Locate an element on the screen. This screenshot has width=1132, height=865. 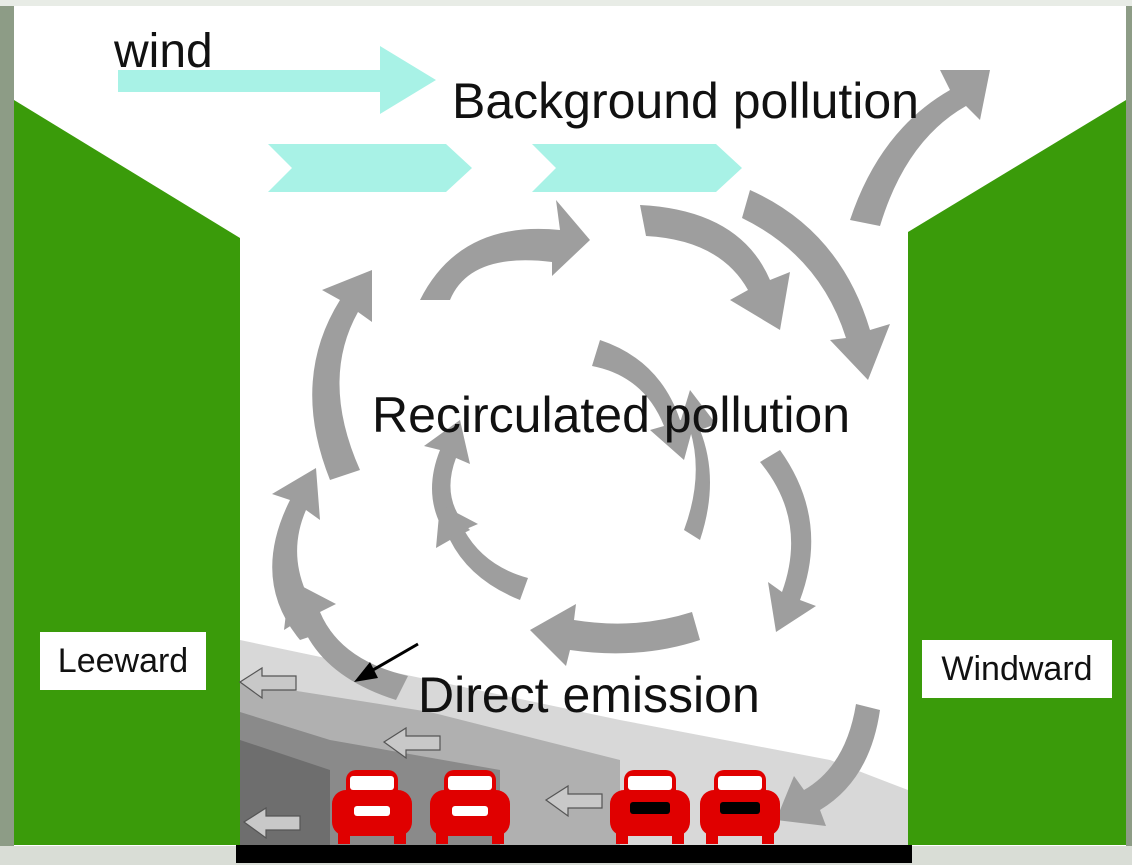
right-edge-strip is located at coordinates (1129, 432).